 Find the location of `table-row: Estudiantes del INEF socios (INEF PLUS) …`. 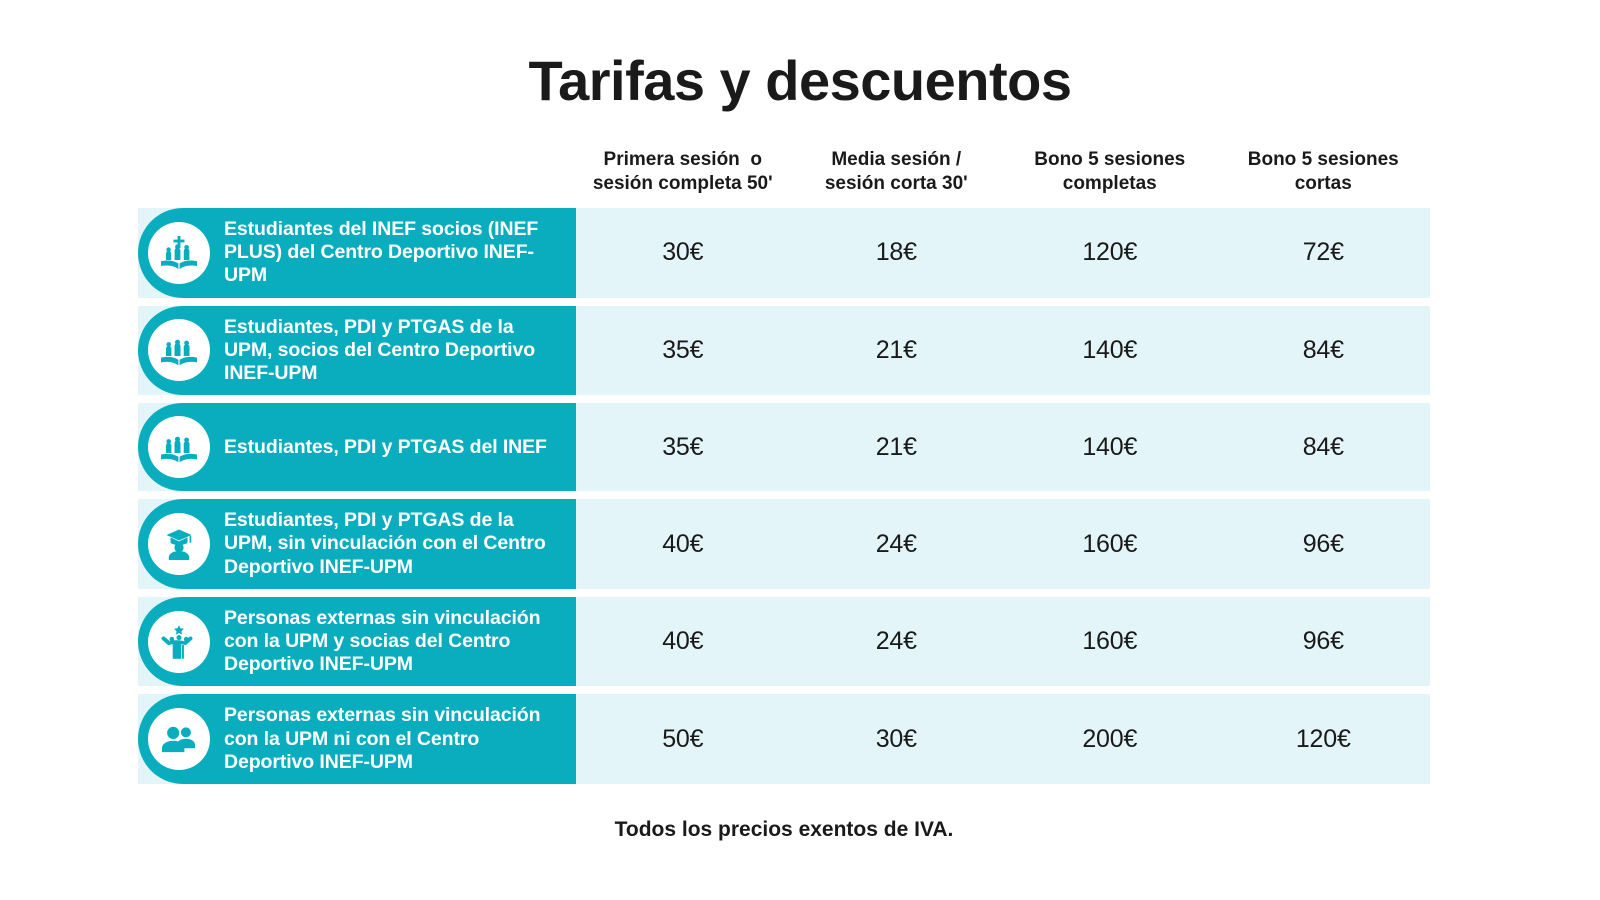

table-row: Estudiantes del INEF socios (INEF PLUS) … is located at coordinates (784, 253).